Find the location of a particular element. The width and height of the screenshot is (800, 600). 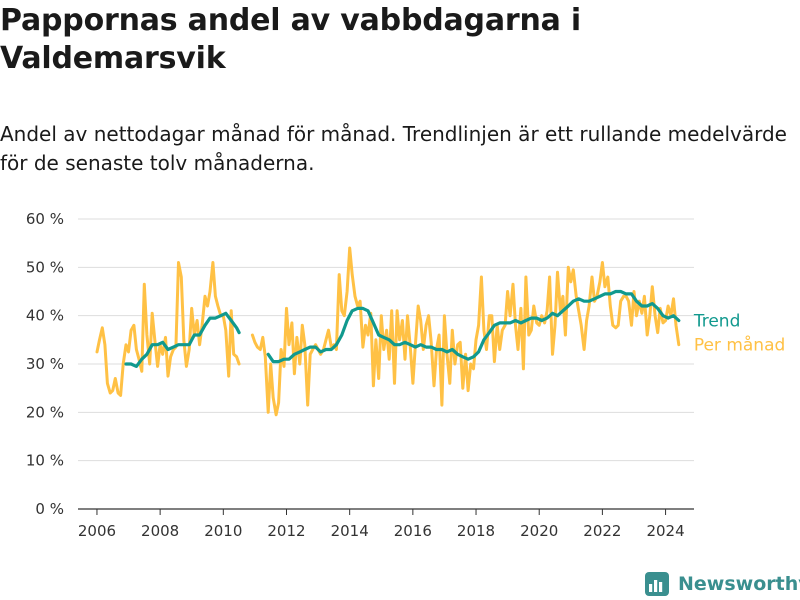

x-tick-label: 2012 is located at coordinates (286, 531).